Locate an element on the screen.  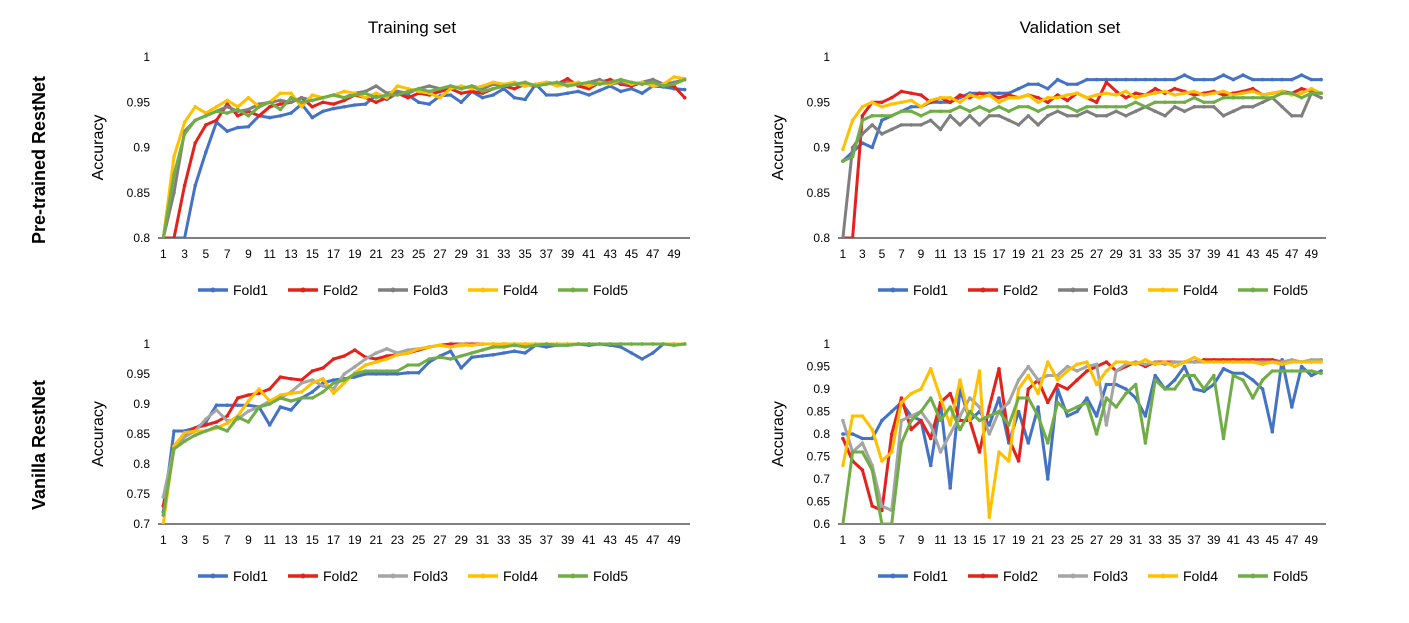
x-tick-label: 33 is located at coordinates (504, 254).